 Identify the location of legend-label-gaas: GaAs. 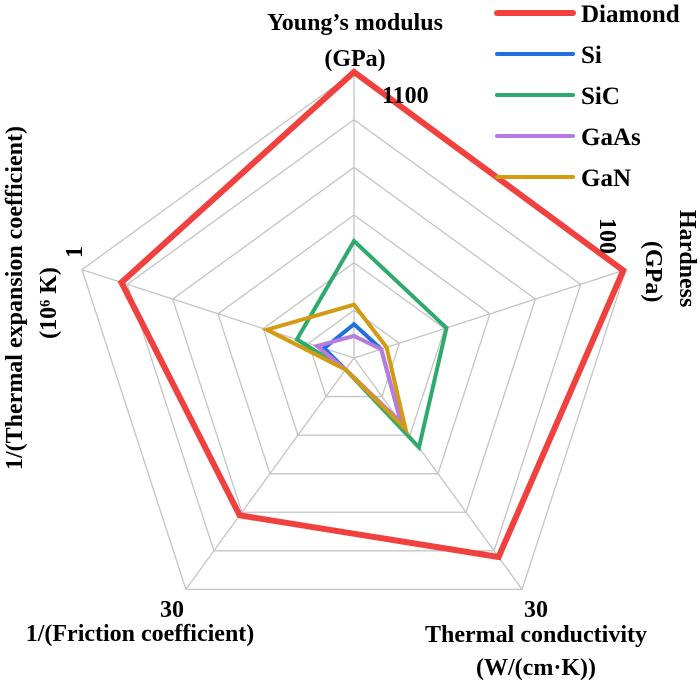
(611, 137).